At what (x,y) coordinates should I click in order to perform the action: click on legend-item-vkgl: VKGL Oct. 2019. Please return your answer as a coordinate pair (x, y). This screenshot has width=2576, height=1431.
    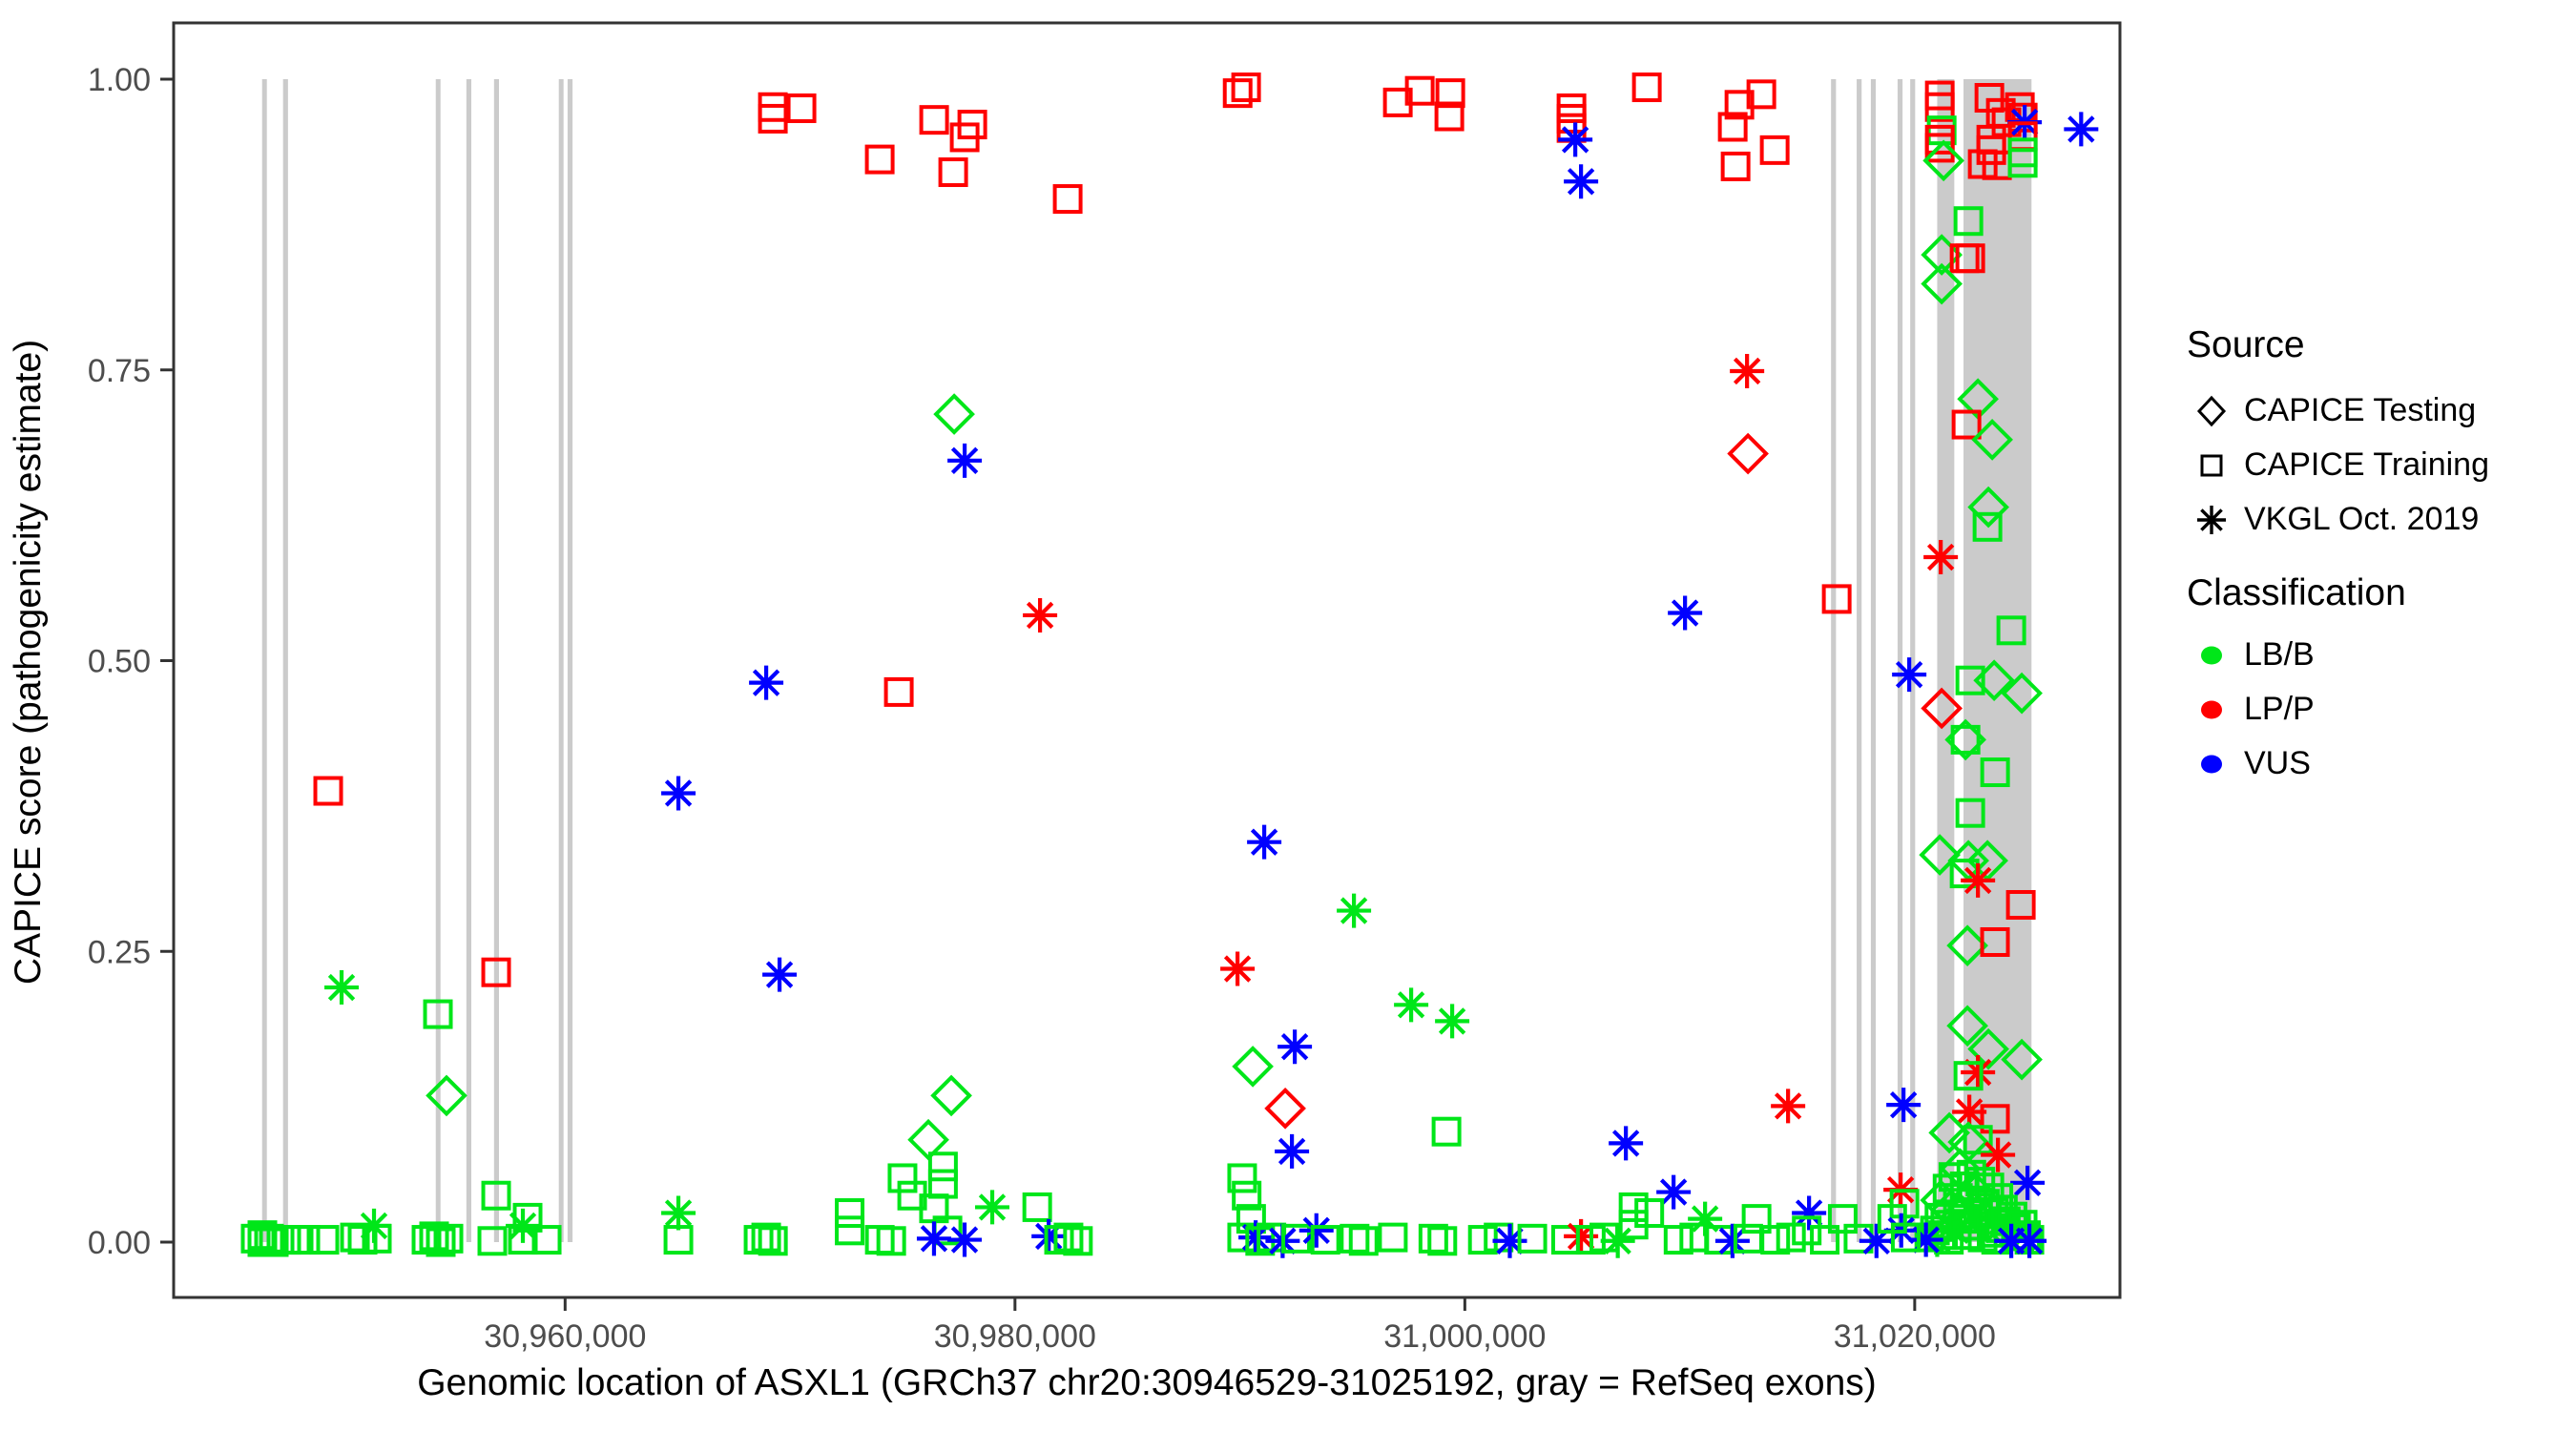
    Looking at the image, I should click on (2338, 519).